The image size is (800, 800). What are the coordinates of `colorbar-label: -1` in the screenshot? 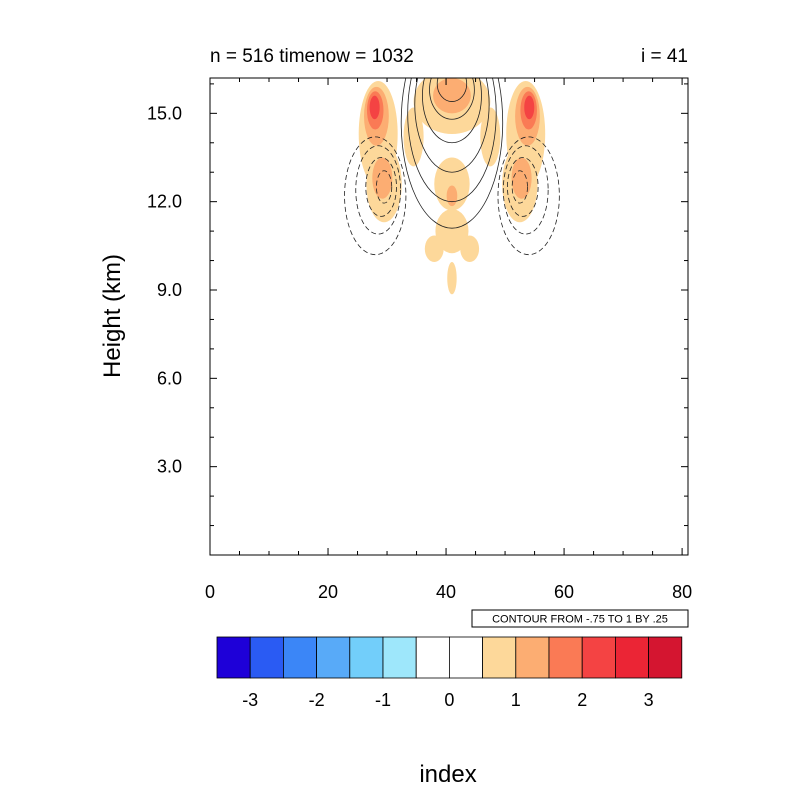 It's located at (383, 700).